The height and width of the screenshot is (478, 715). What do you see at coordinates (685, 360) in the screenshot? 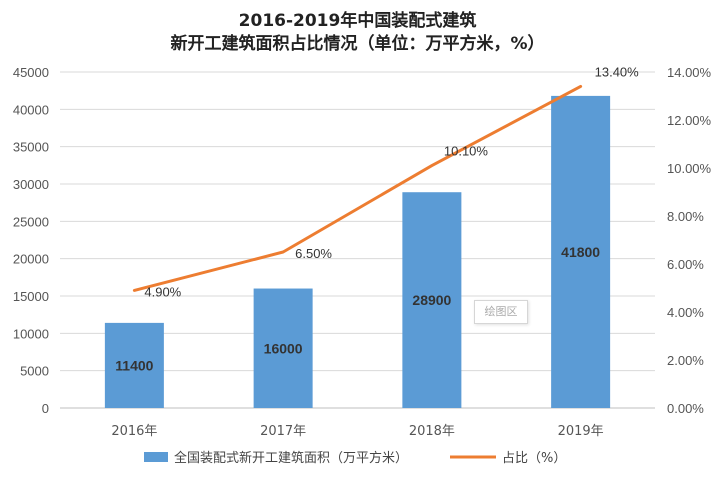
I see `y-right-tick-label: 2.00%` at bounding box center [685, 360].